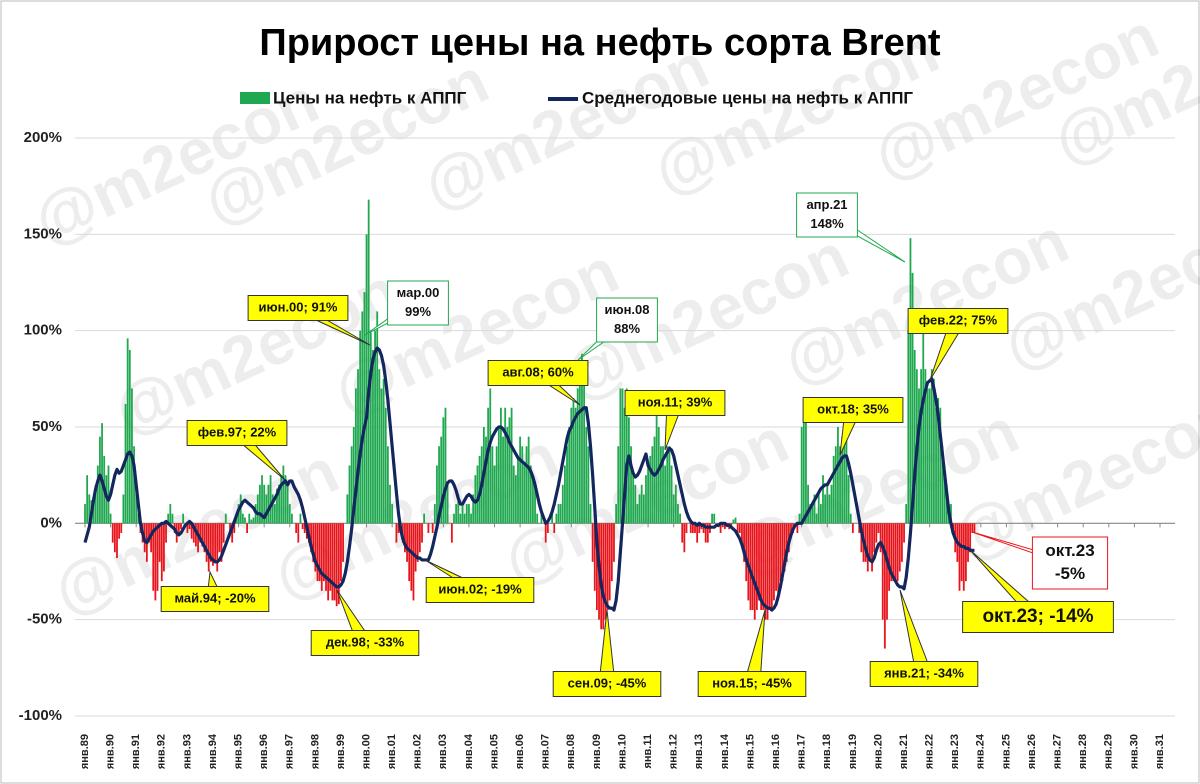 This screenshot has height=784, width=1200. What do you see at coordinates (1160, 751) in the screenshot?
I see `x-tick-label: янв.31` at bounding box center [1160, 751].